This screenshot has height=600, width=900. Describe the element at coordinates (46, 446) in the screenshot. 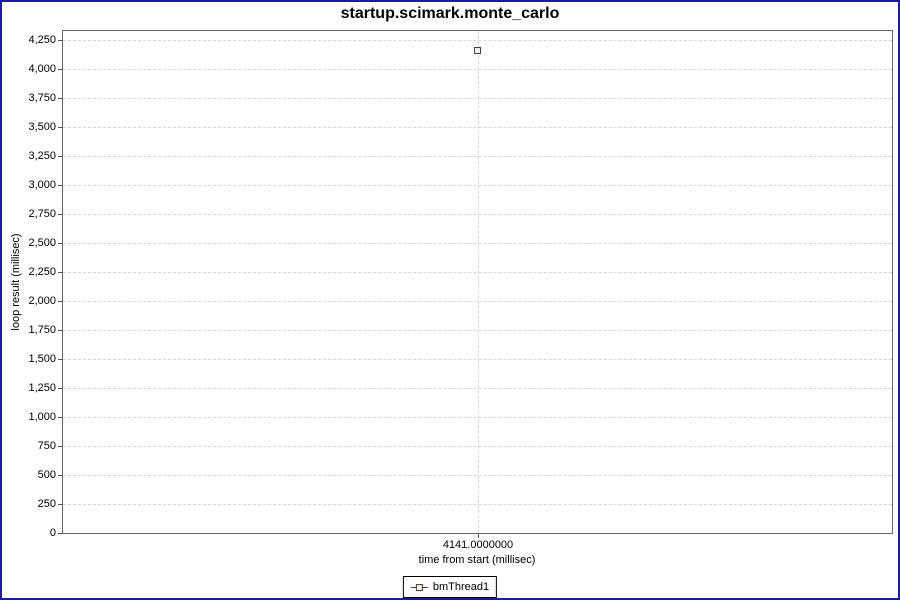

I see `y-tick-label: 750` at that location.